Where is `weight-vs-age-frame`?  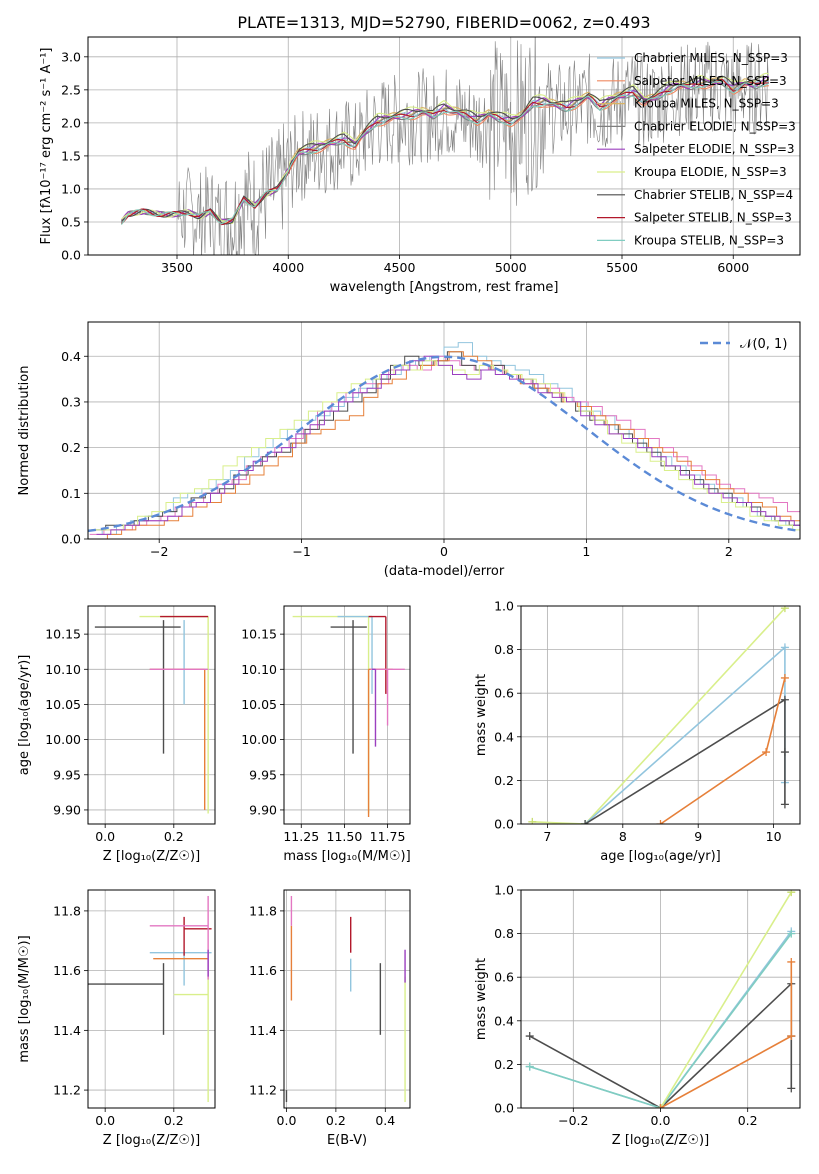
weight-vs-age-frame is located at coordinates (660, 715).